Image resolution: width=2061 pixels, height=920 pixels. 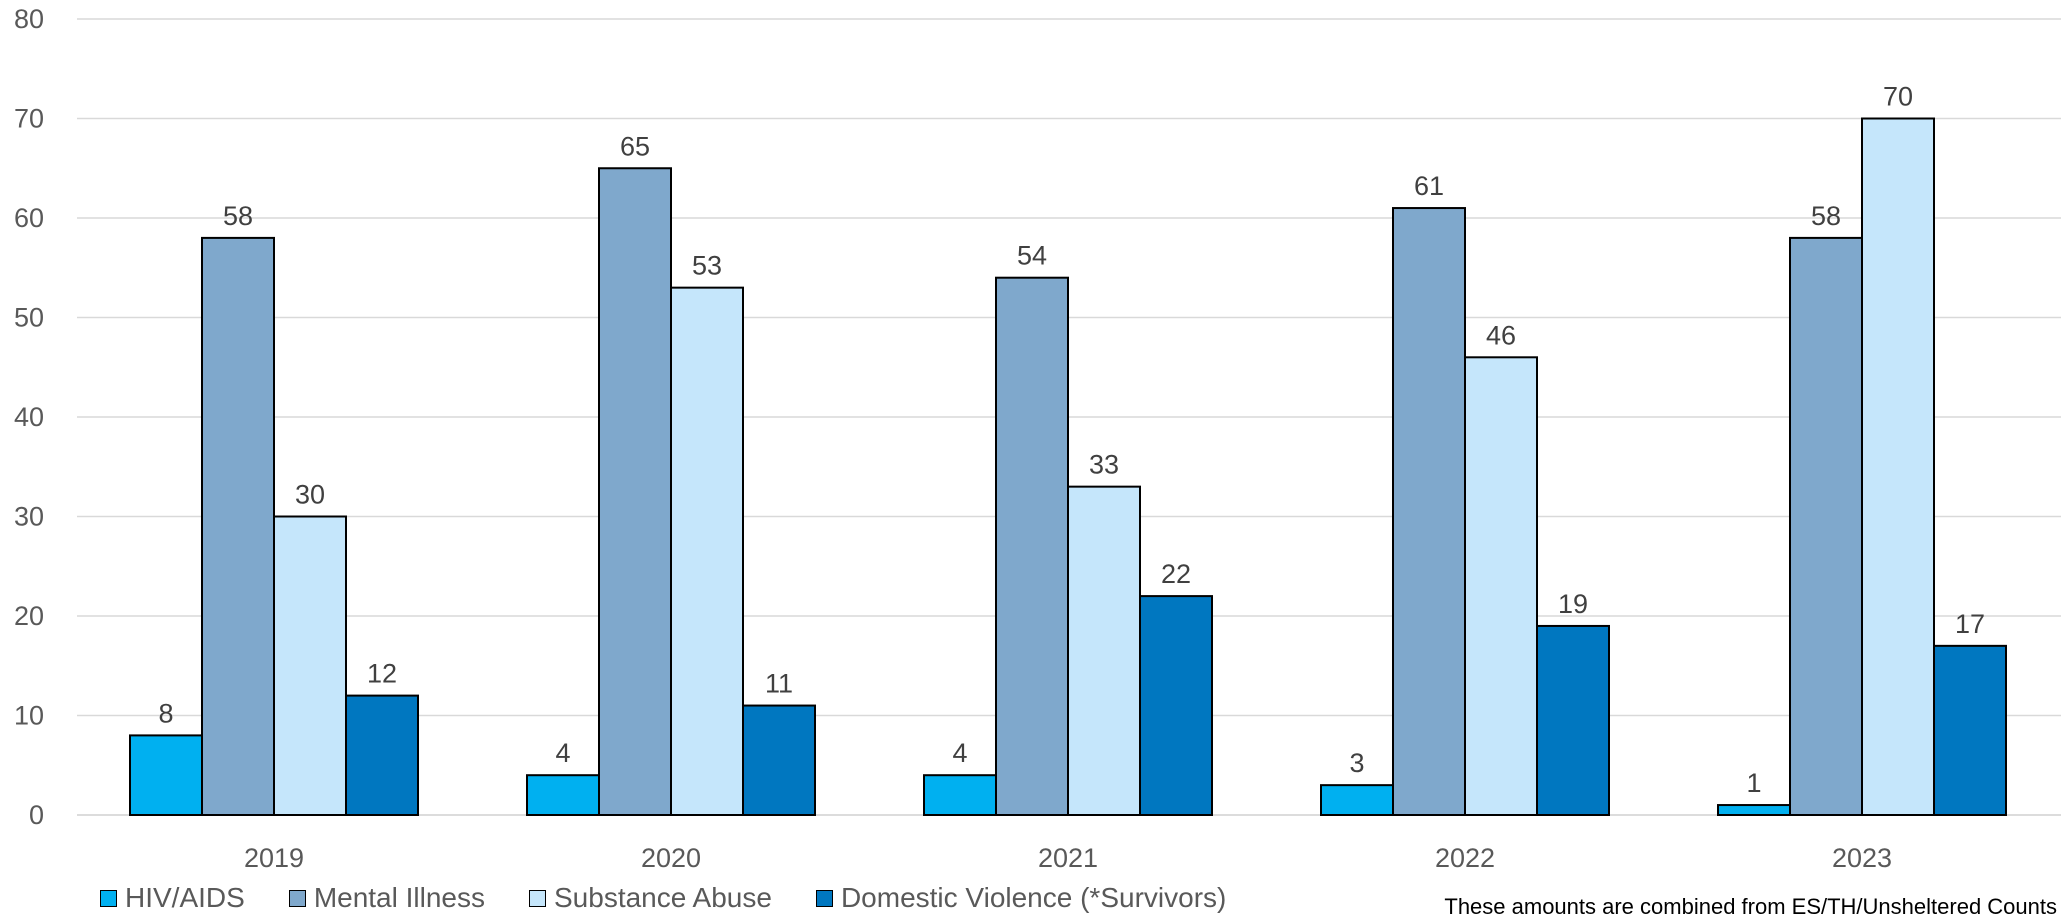 I want to click on legend-item: Mental Illness, so click(x=386, y=898).